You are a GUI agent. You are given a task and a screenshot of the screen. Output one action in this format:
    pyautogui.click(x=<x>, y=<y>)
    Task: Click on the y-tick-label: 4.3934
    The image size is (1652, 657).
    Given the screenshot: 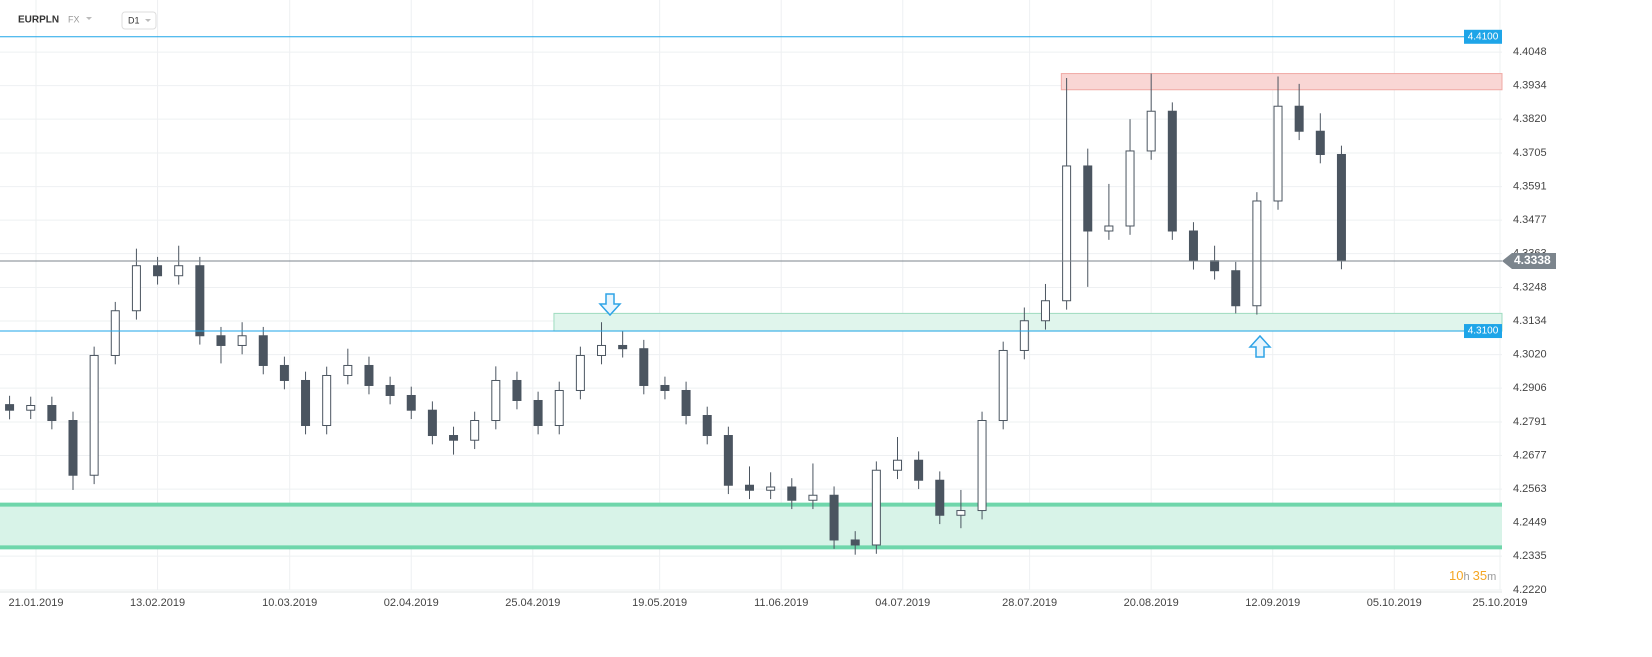 What is the action you would take?
    pyautogui.click(x=1530, y=86)
    